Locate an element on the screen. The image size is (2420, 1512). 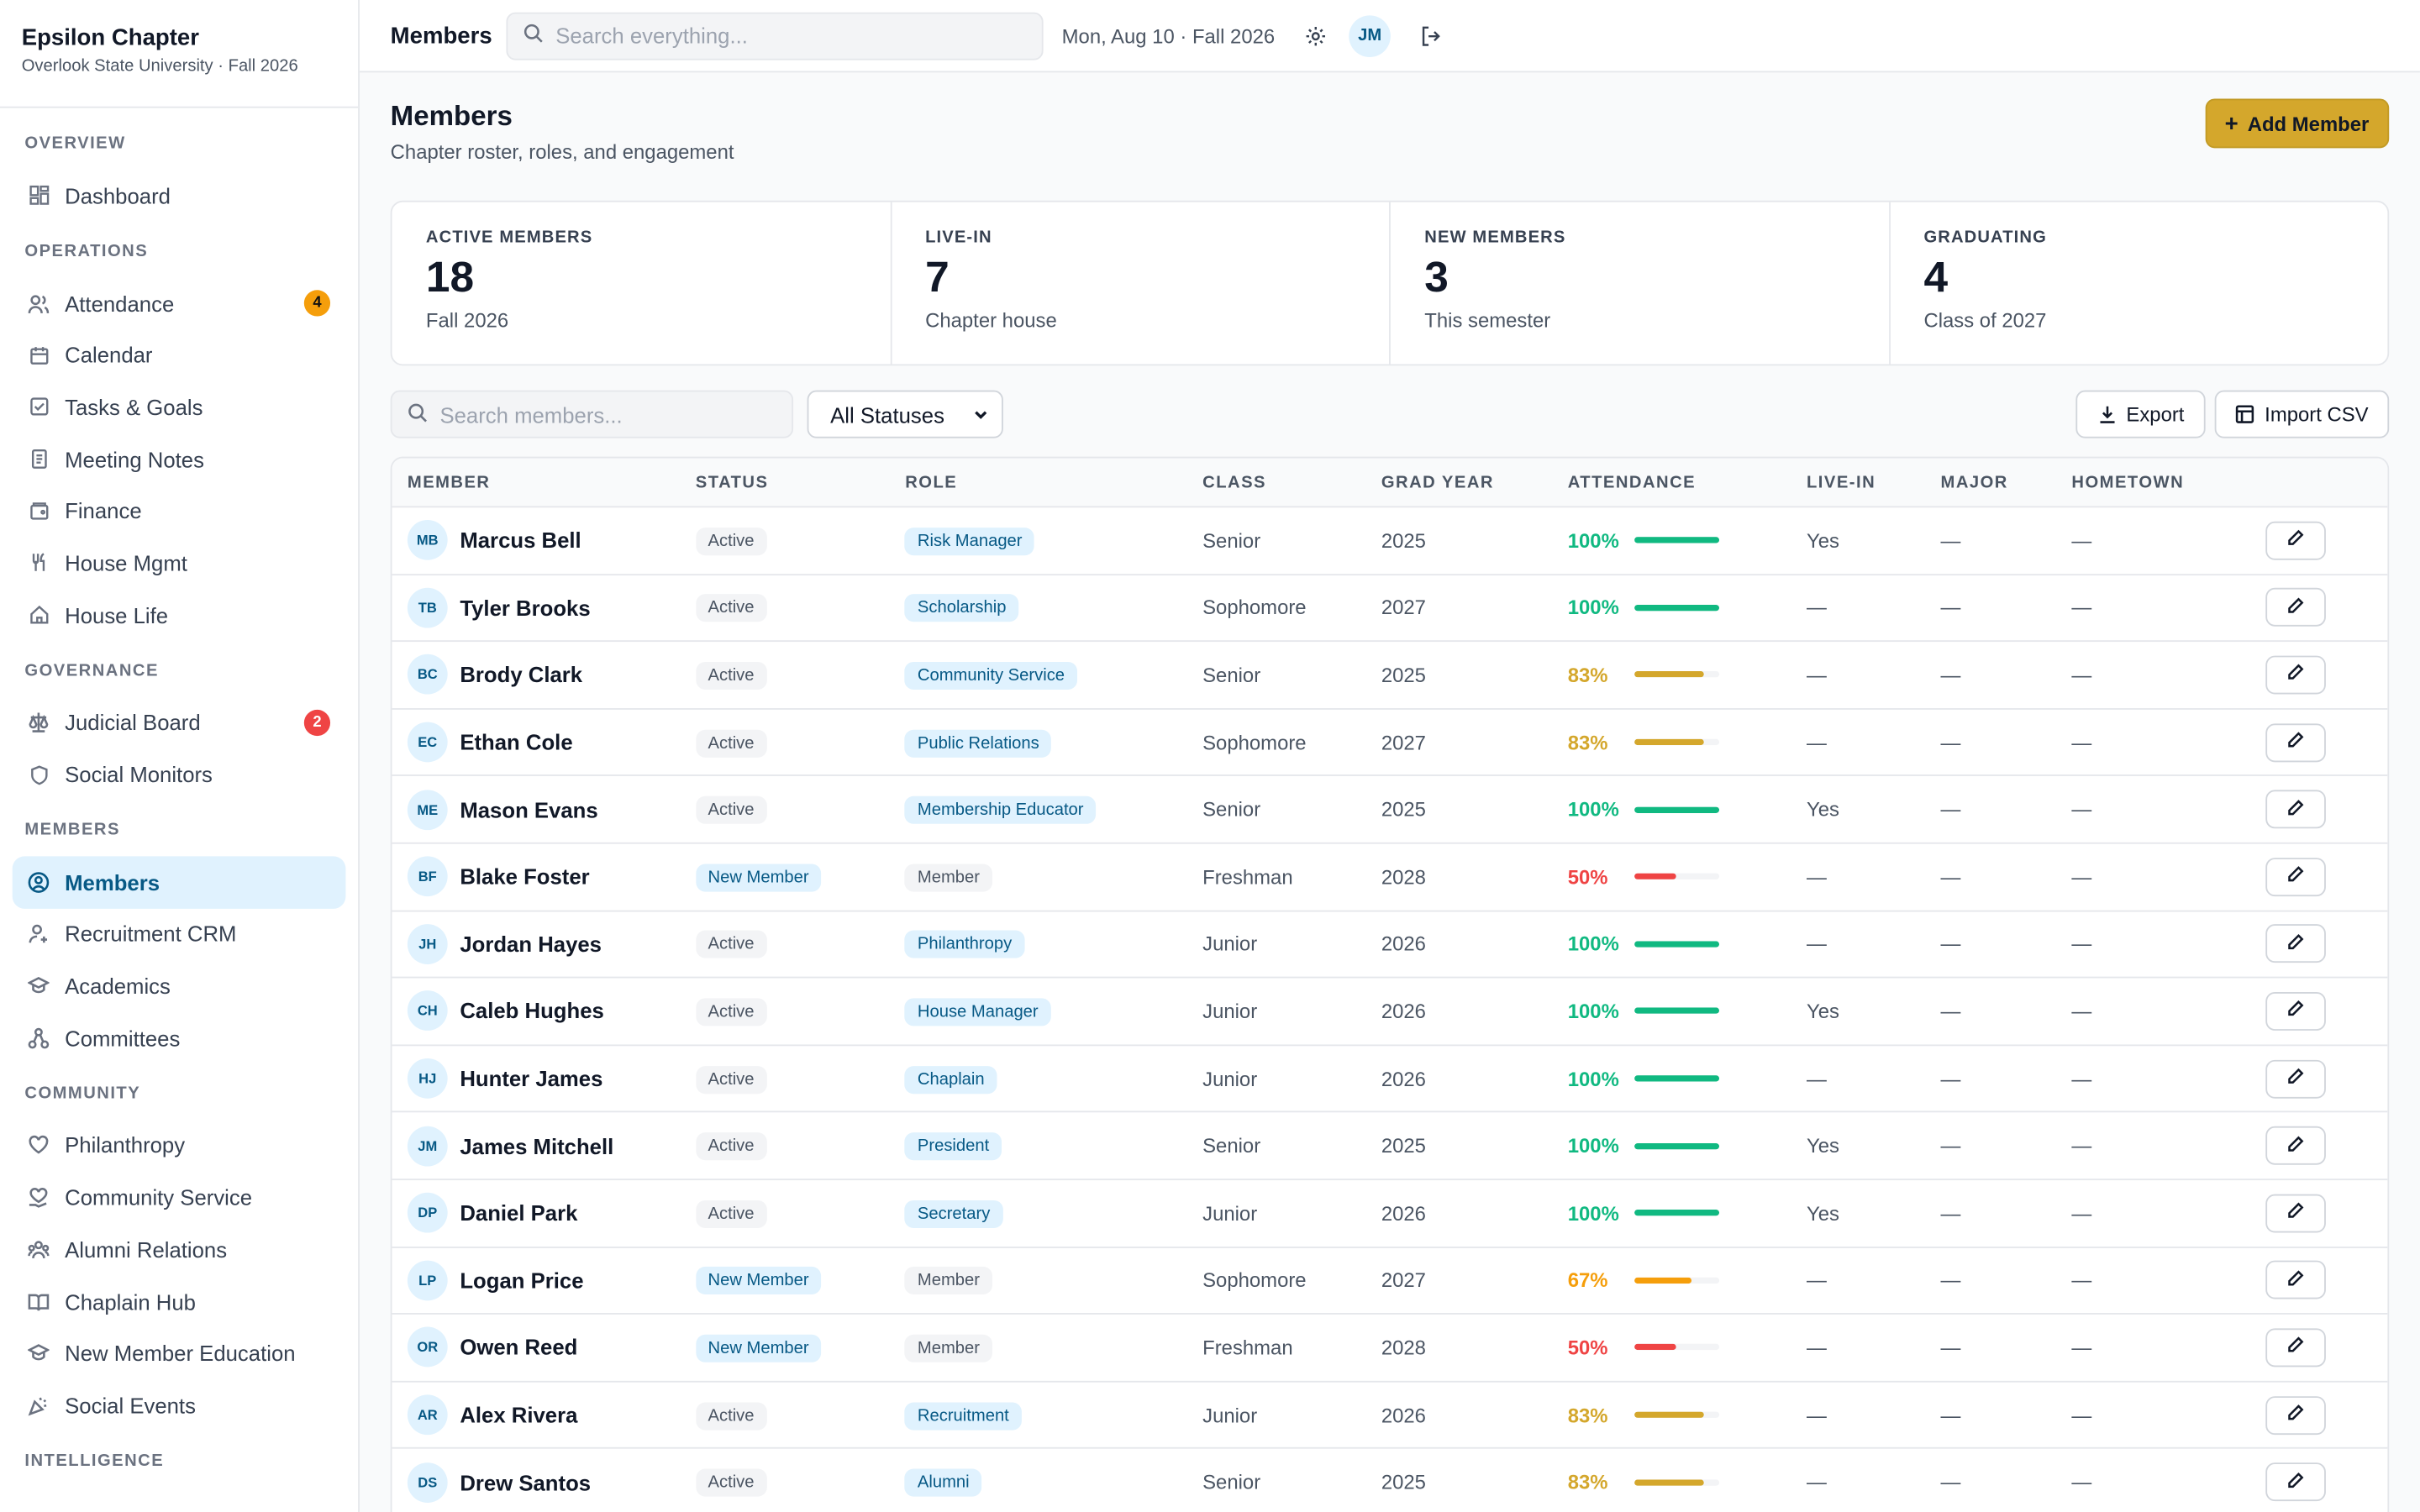
sidebar-item-alumni: Alumni Relations is located at coordinates (180, 1250).